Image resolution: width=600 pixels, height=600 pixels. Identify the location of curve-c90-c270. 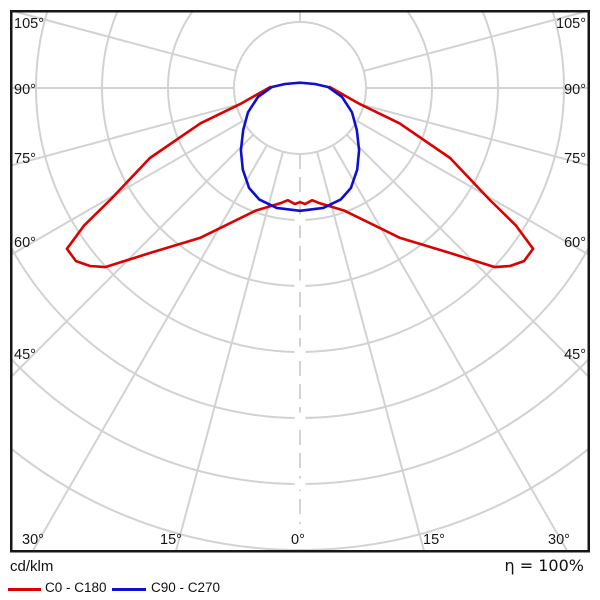
(300, 147).